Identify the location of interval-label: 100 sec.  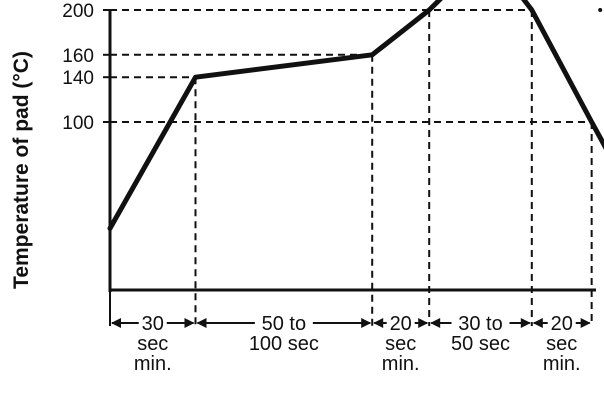
(284, 344).